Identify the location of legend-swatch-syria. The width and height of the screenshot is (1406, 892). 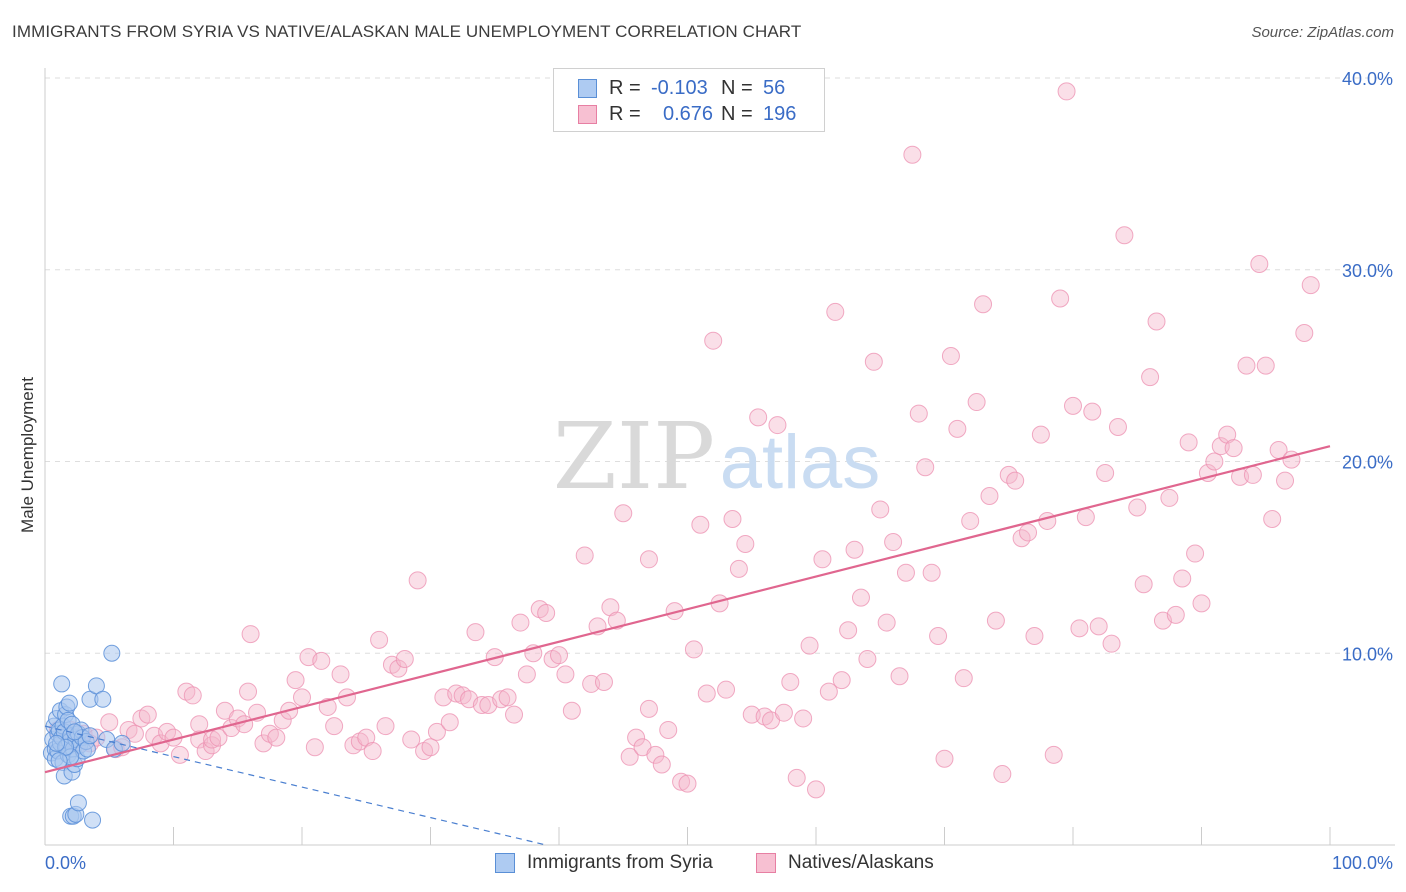
(587, 88).